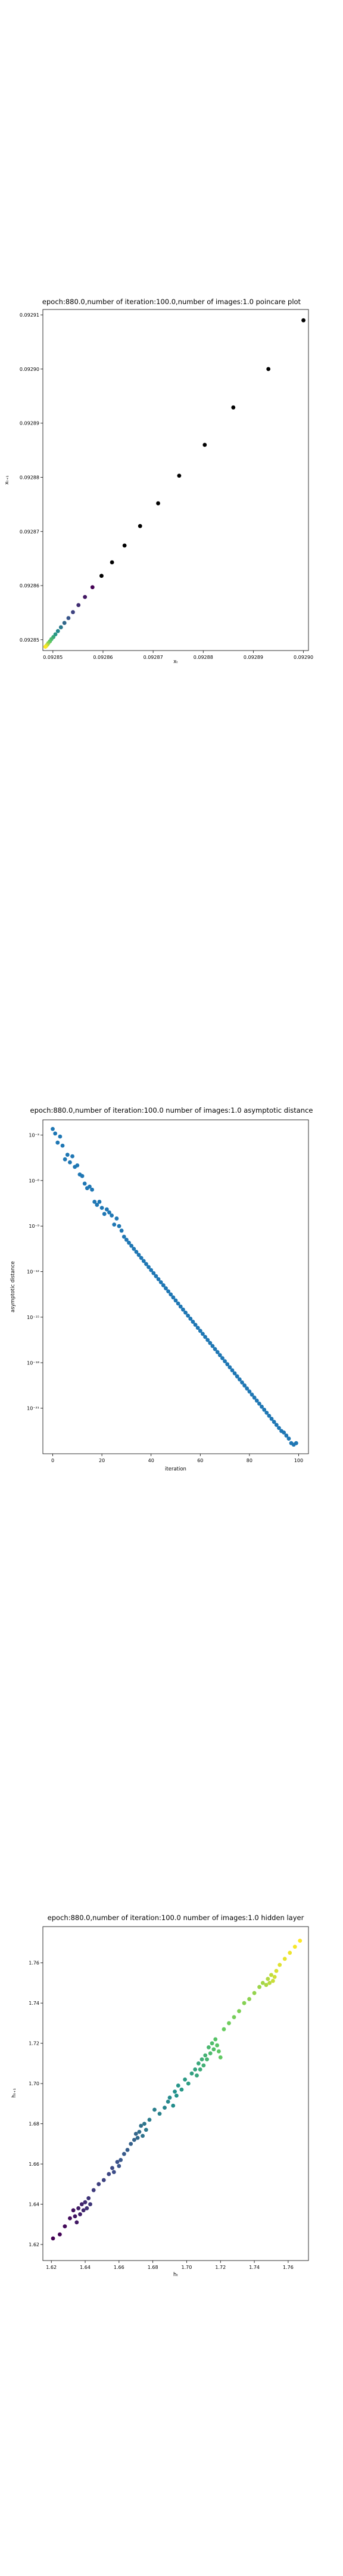 This screenshot has width=343, height=2576. I want to click on y-tick-label: 10⁻³, so click(34, 1135).